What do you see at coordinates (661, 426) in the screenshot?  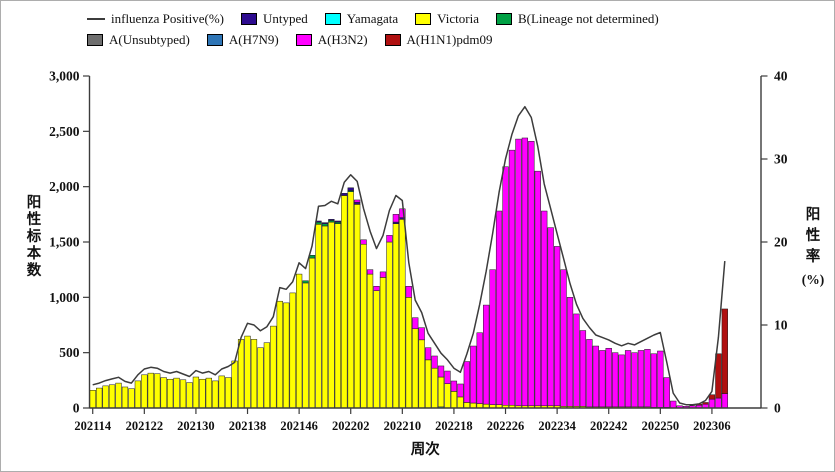 I see `svg-text: 202250` at bounding box center [661, 426].